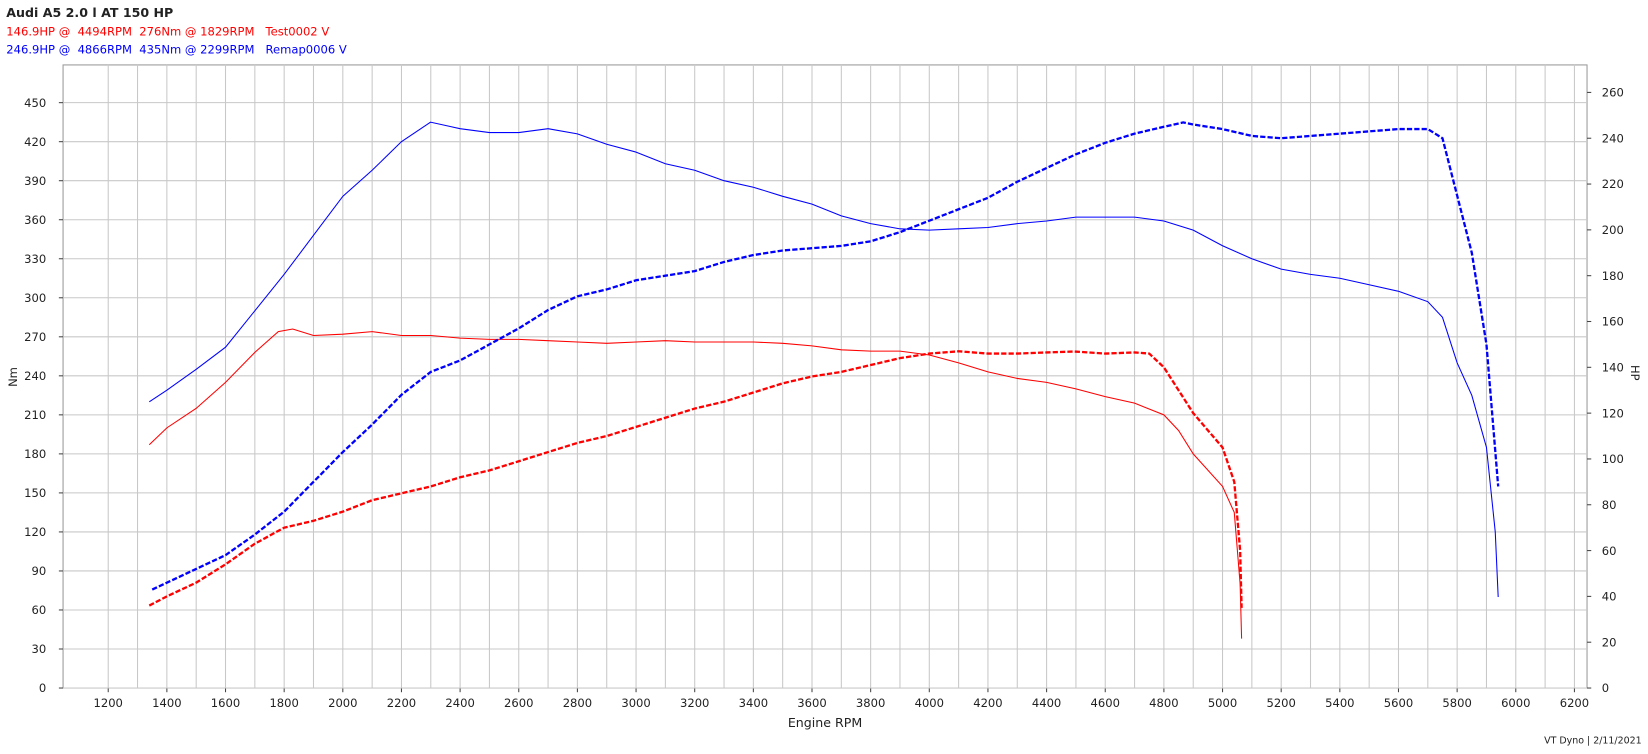  I want to click on y-tick-label: 180, so click(35, 454).